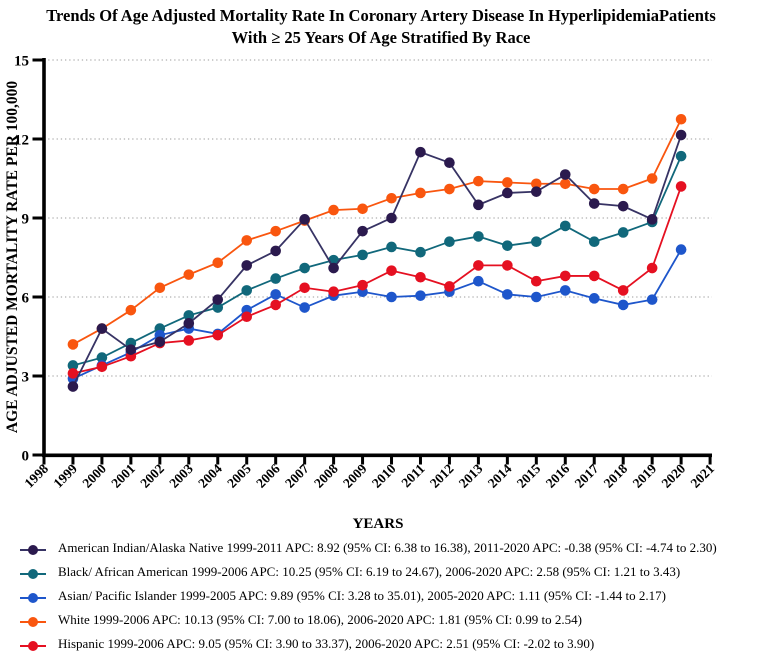 This screenshot has height=660, width=762. What do you see at coordinates (645, 476) in the screenshot?
I see `x-tick-label: 2019` at bounding box center [645, 476].